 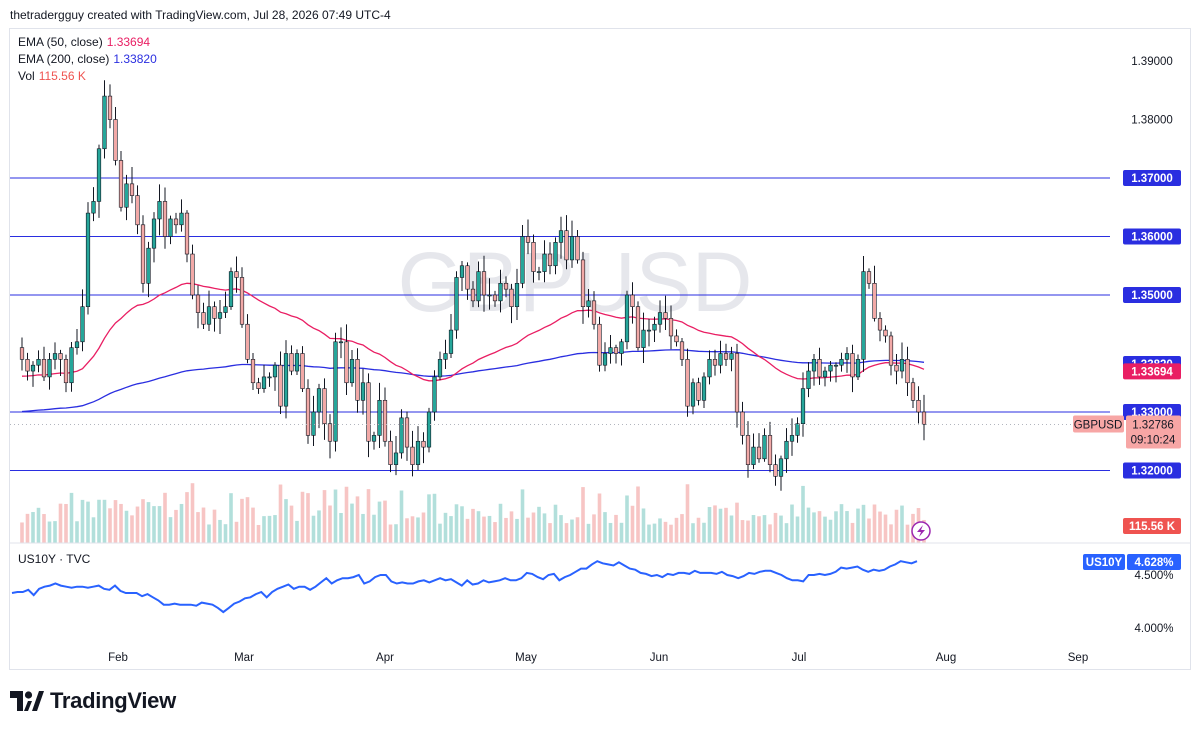 What do you see at coordinates (1098, 424) in the screenshot?
I see `symbol-tag` at bounding box center [1098, 424].